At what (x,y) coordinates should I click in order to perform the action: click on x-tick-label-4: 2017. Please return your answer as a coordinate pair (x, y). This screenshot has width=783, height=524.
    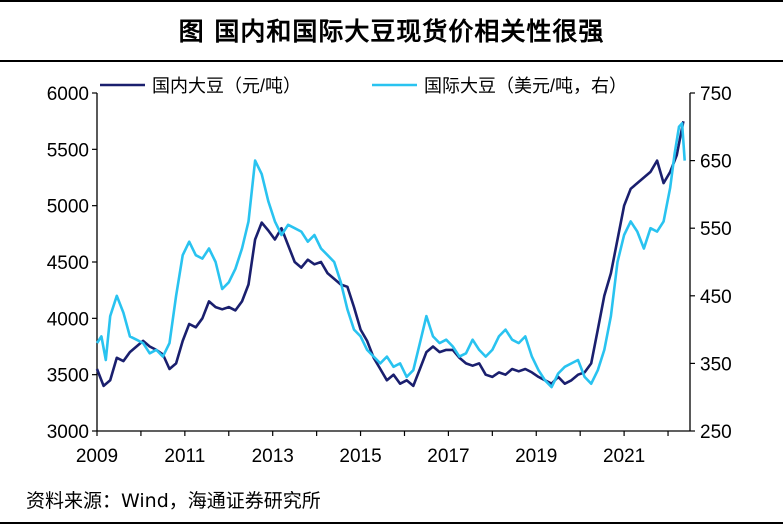
    Looking at the image, I should click on (448, 456).